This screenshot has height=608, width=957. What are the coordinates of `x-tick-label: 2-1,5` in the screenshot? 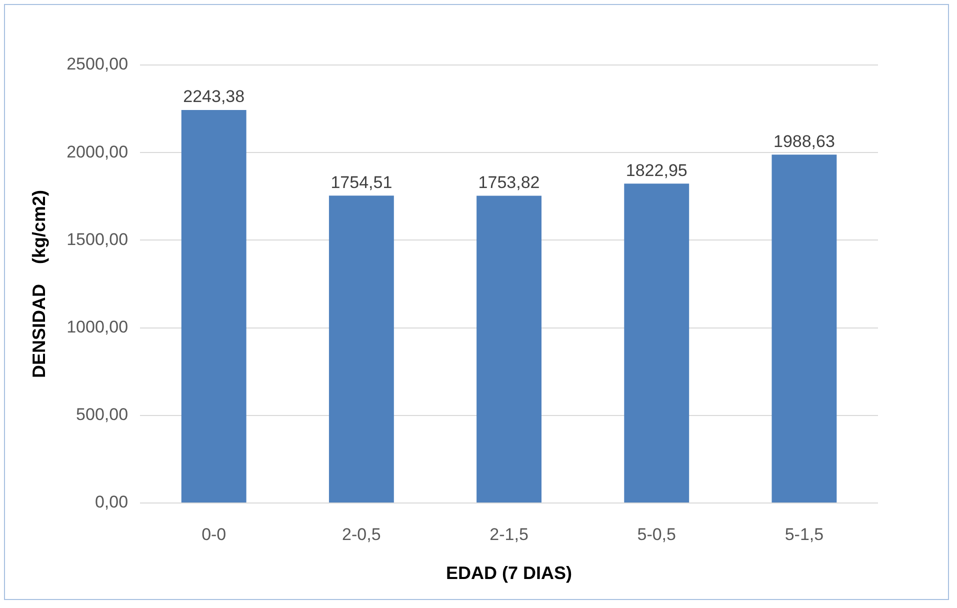 It's located at (509, 534).